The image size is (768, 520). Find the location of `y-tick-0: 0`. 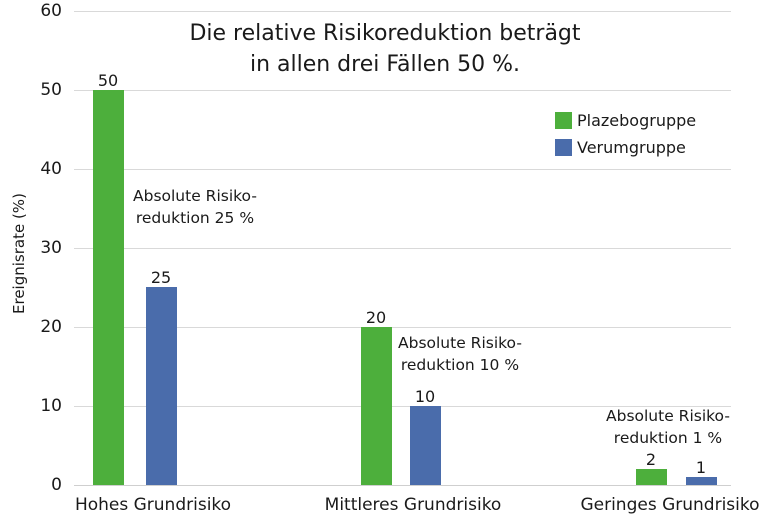

y-tick-0: 0 is located at coordinates (56, 485).